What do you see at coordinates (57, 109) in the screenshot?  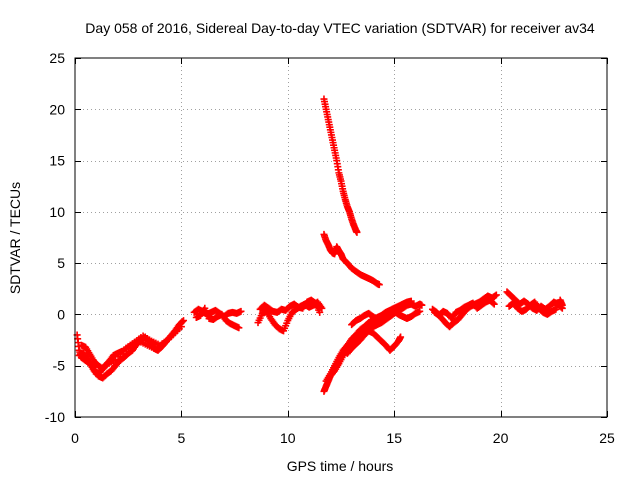 I see `y-tick-label: 20` at bounding box center [57, 109].